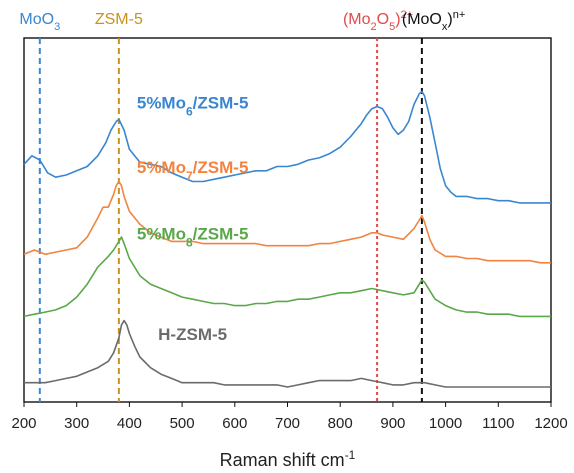 This screenshot has width=574, height=473. What do you see at coordinates (287, 423) in the screenshot?
I see `x-tick-label: 700` at bounding box center [287, 423].